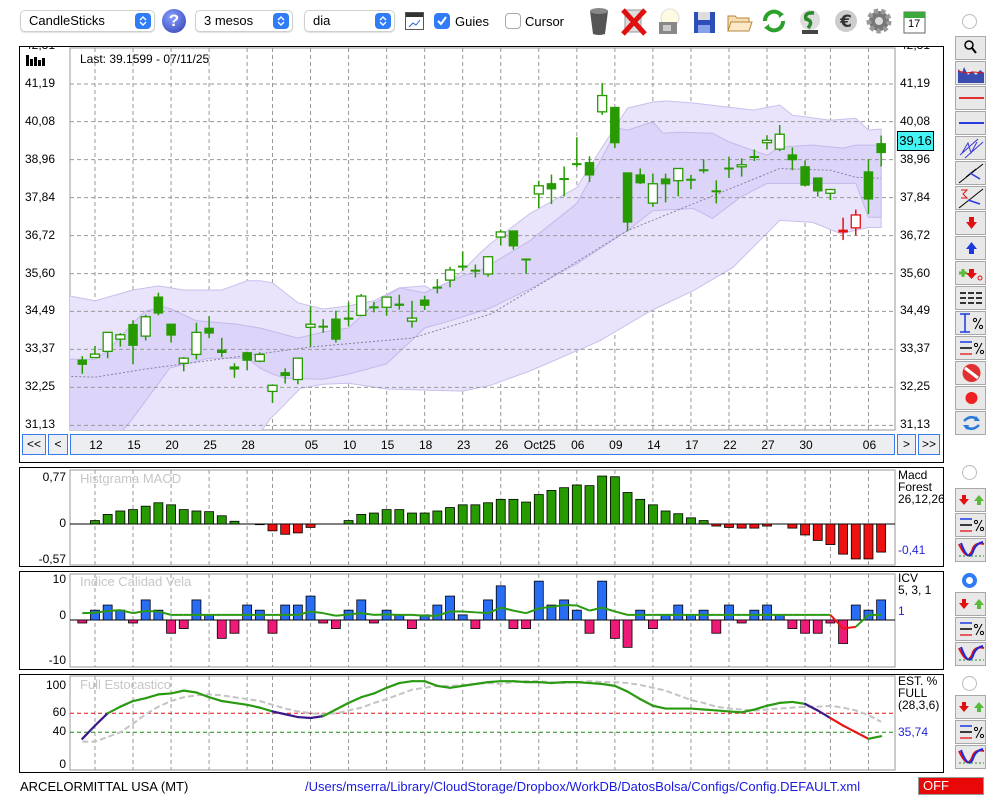 The height and width of the screenshot is (800, 1000). What do you see at coordinates (669, 21) in the screenshot?
I see `lightbulb-icon` at bounding box center [669, 21].